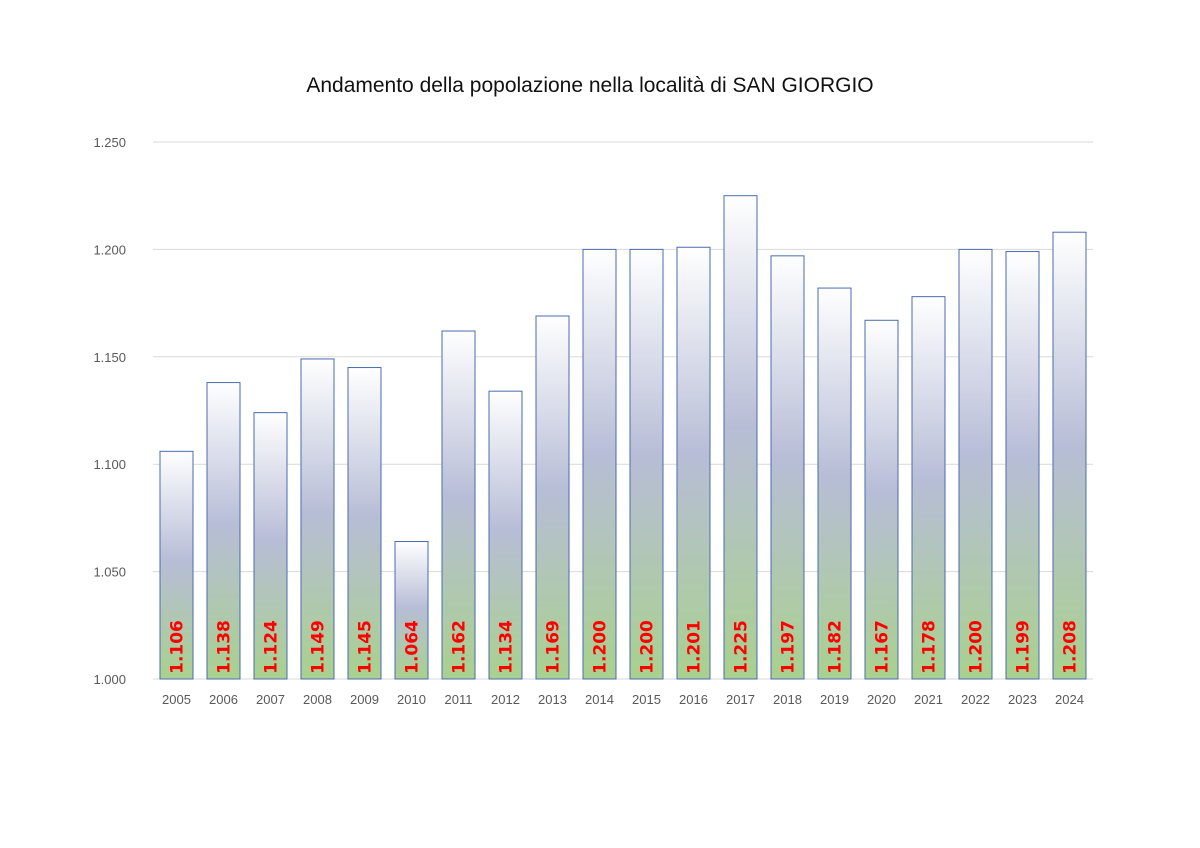  I want to click on x-tick-label: 2018, so click(787, 699).